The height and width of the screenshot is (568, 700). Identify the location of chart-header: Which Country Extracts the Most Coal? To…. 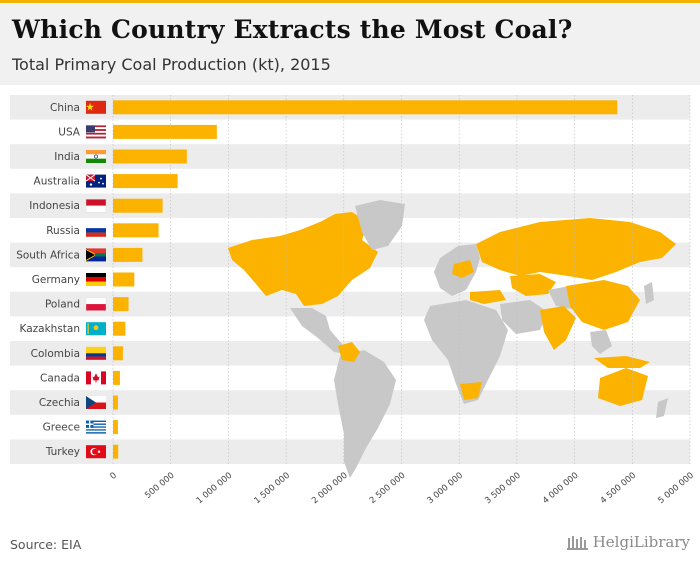
(350, 44).